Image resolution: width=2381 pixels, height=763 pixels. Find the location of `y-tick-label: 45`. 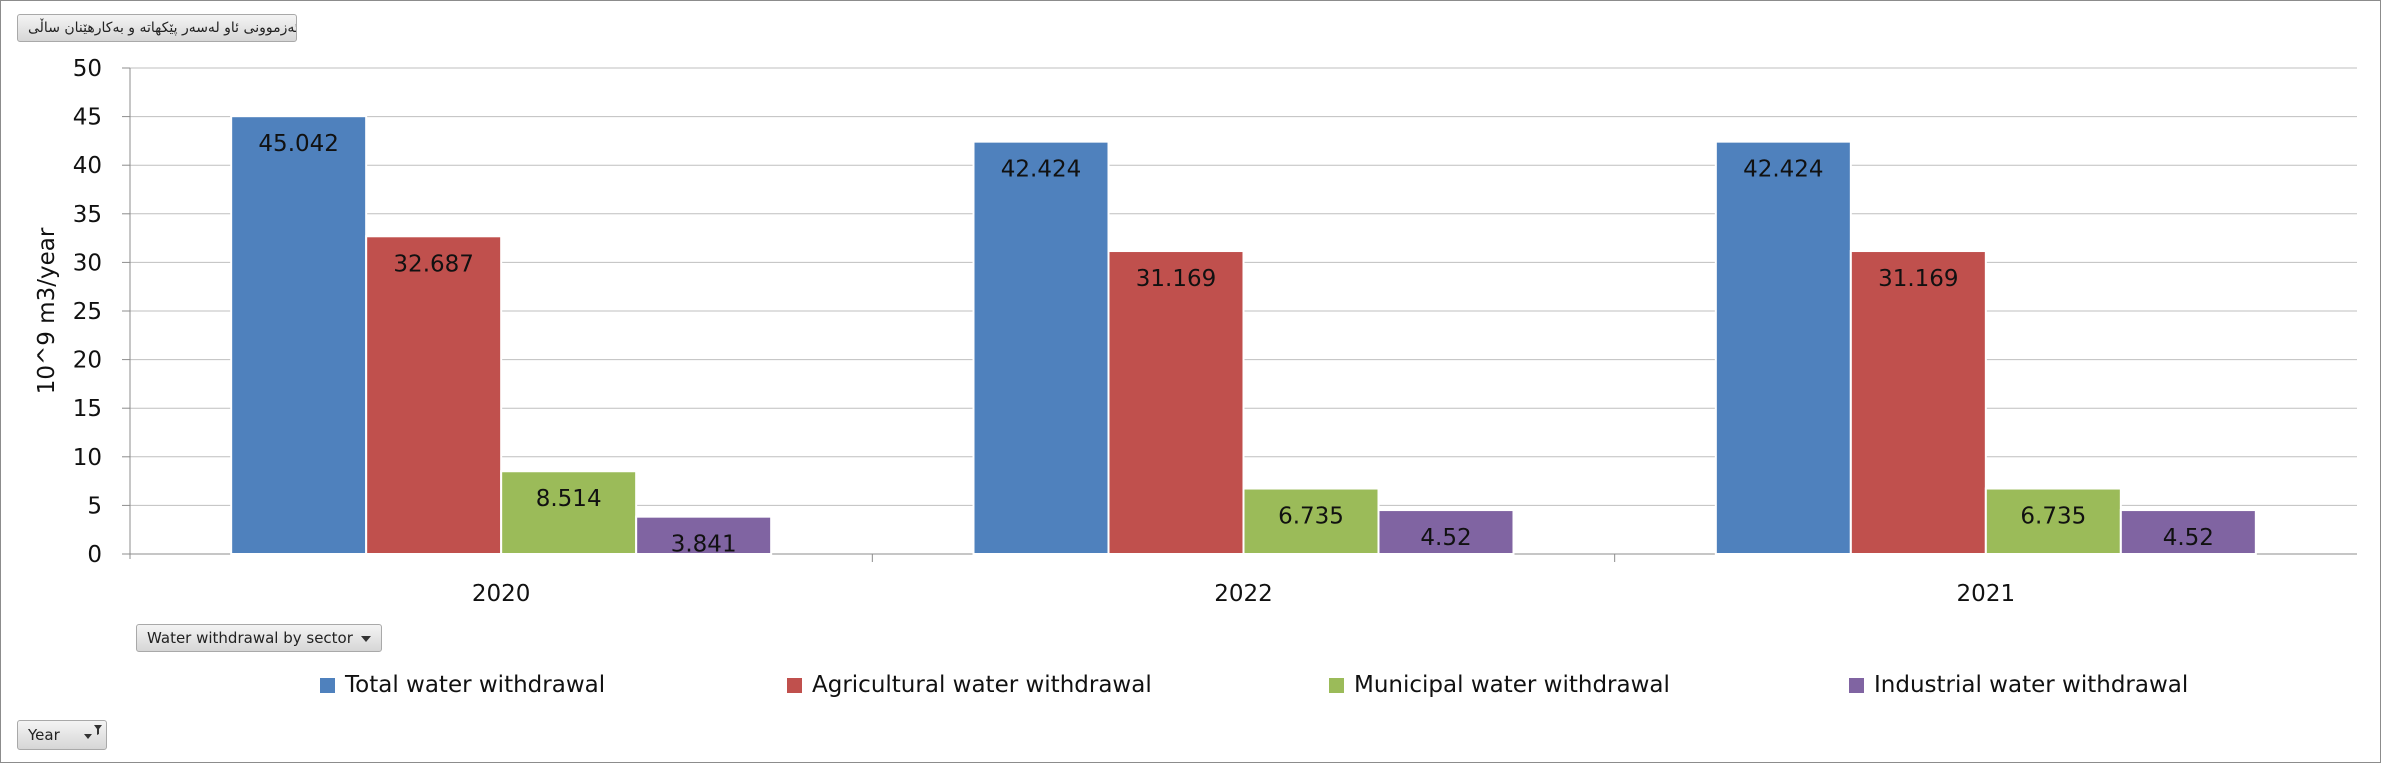

y-tick-label: 45 is located at coordinates (87, 118).